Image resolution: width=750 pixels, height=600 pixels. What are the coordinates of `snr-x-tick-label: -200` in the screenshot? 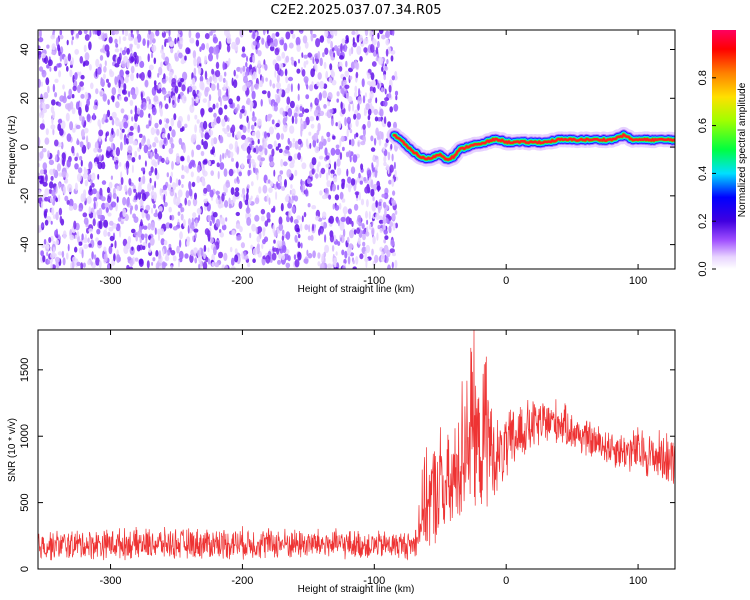 It's located at (242, 581).